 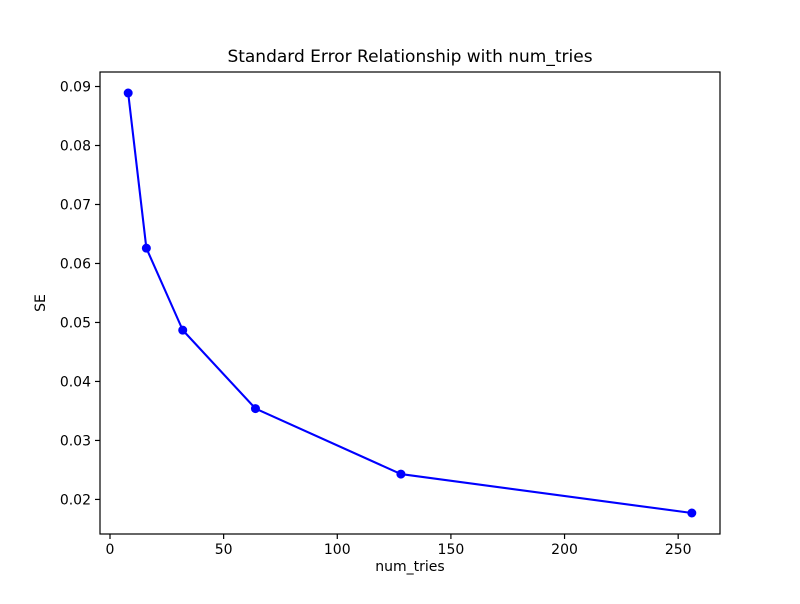 What do you see at coordinates (75, 500) in the screenshot?
I see `y-tick-label: 0.02` at bounding box center [75, 500].